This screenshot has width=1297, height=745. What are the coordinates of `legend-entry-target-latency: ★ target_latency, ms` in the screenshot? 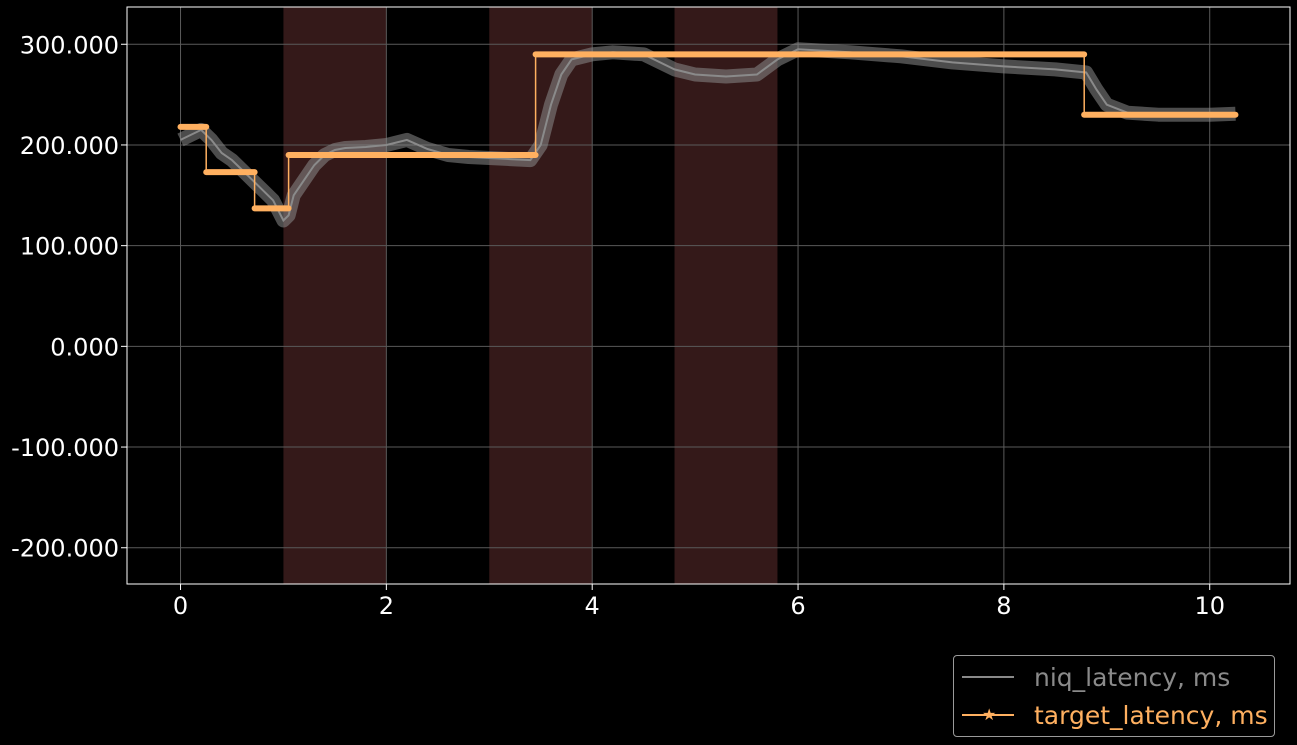 It's located at (1115, 715).